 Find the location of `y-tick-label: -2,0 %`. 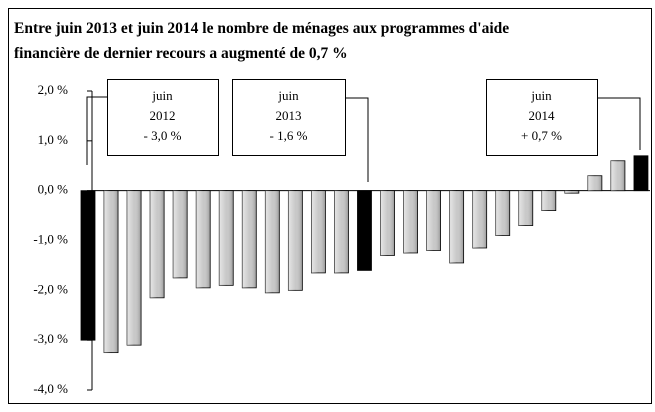

y-tick-label: -2,0 % is located at coordinates (50, 288).